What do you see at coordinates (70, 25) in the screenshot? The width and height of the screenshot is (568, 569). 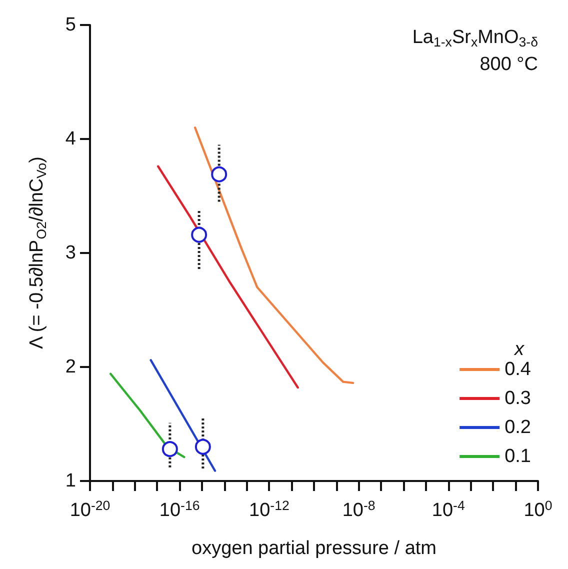 I see `y-tick-label: 5` at bounding box center [70, 25].